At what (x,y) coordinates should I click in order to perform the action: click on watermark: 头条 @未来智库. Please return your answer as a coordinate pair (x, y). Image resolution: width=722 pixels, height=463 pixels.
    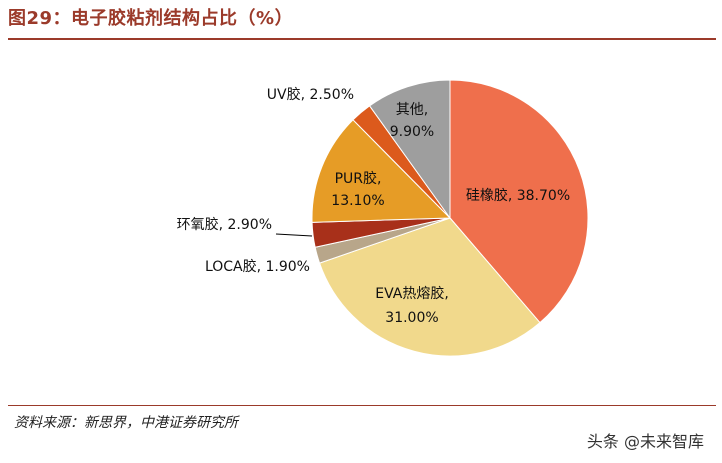
    Looking at the image, I should click on (645, 441).